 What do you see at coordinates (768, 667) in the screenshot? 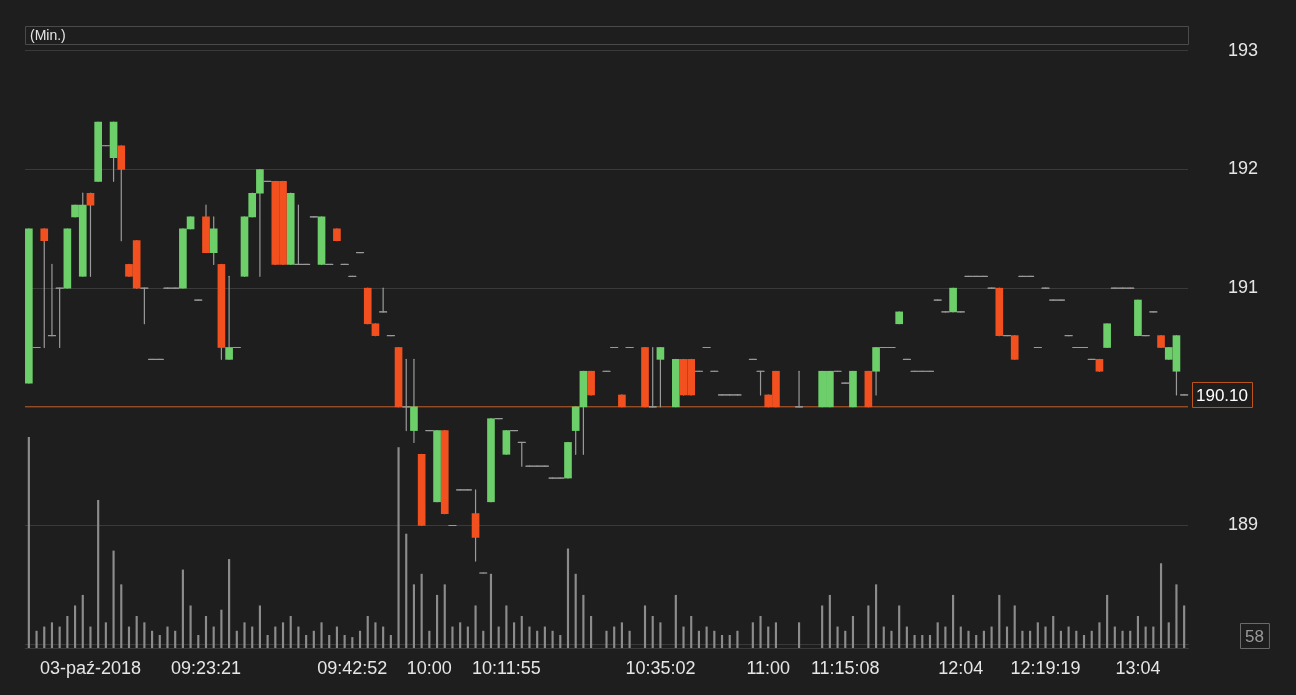
I see `x-tick-label: 11:00` at bounding box center [768, 667].